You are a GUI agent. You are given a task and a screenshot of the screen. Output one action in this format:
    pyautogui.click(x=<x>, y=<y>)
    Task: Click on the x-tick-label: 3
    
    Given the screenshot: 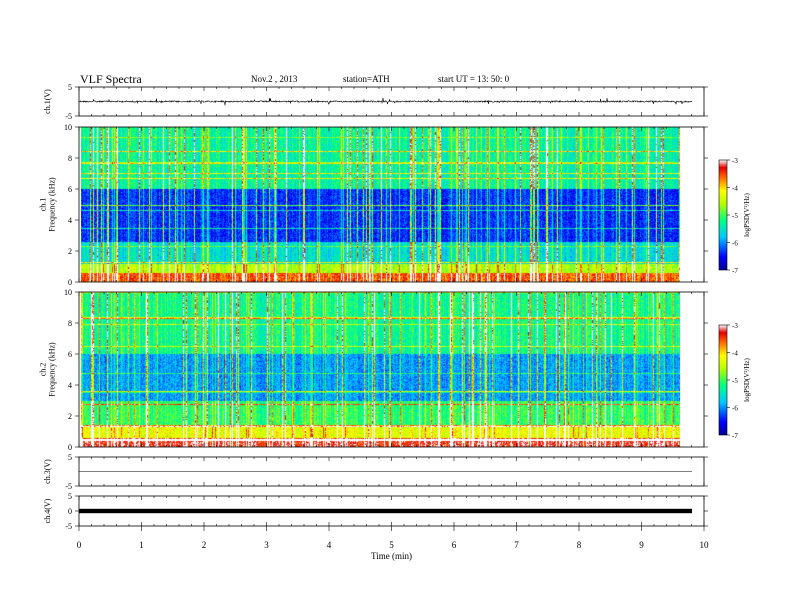 What is the action you would take?
    pyautogui.click(x=266, y=545)
    